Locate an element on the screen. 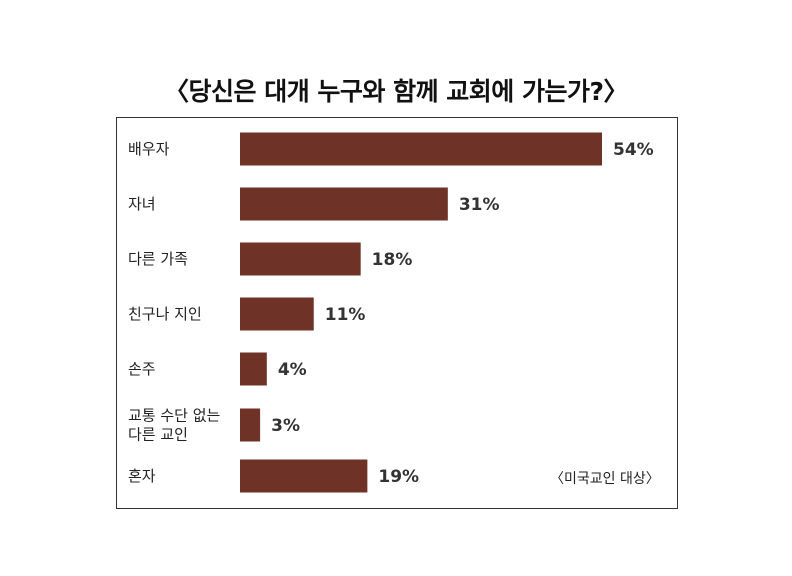 This screenshot has height=576, width=792. chart-title: 〈당신은 대개 누구와 함께 교회에 가는가?〉 is located at coordinates (396, 91).